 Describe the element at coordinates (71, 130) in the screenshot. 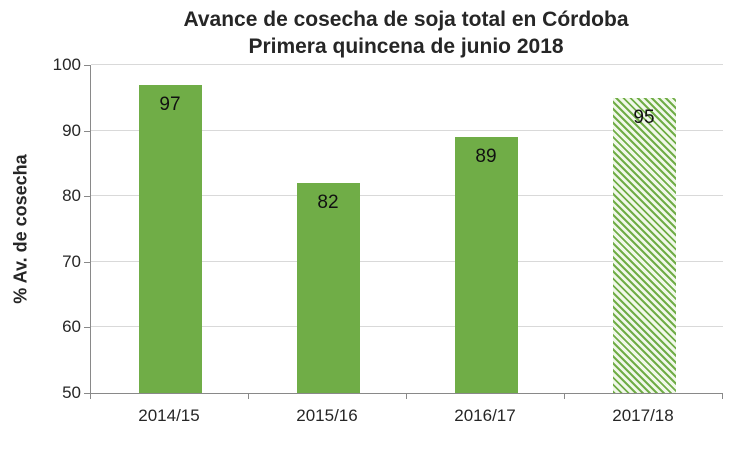

I see `y-tick-label-90: 90` at that location.